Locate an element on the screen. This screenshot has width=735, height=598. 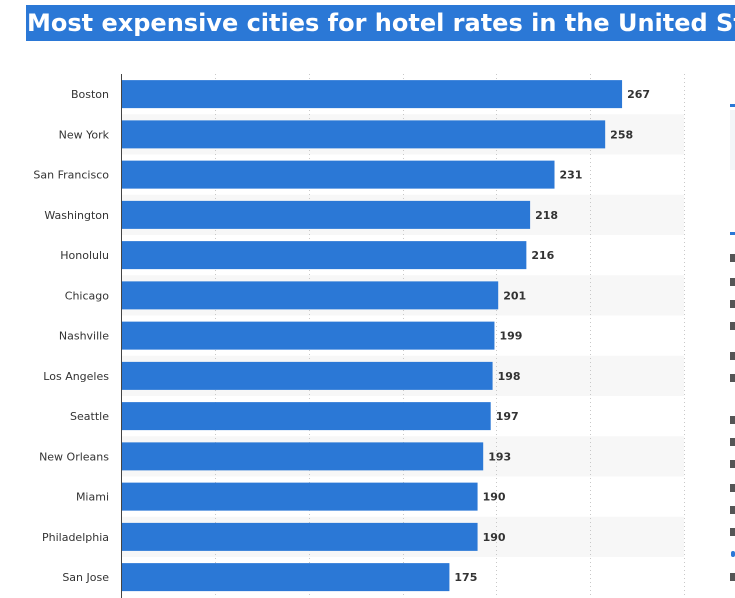
data-label: 197 is located at coordinates (507, 416).